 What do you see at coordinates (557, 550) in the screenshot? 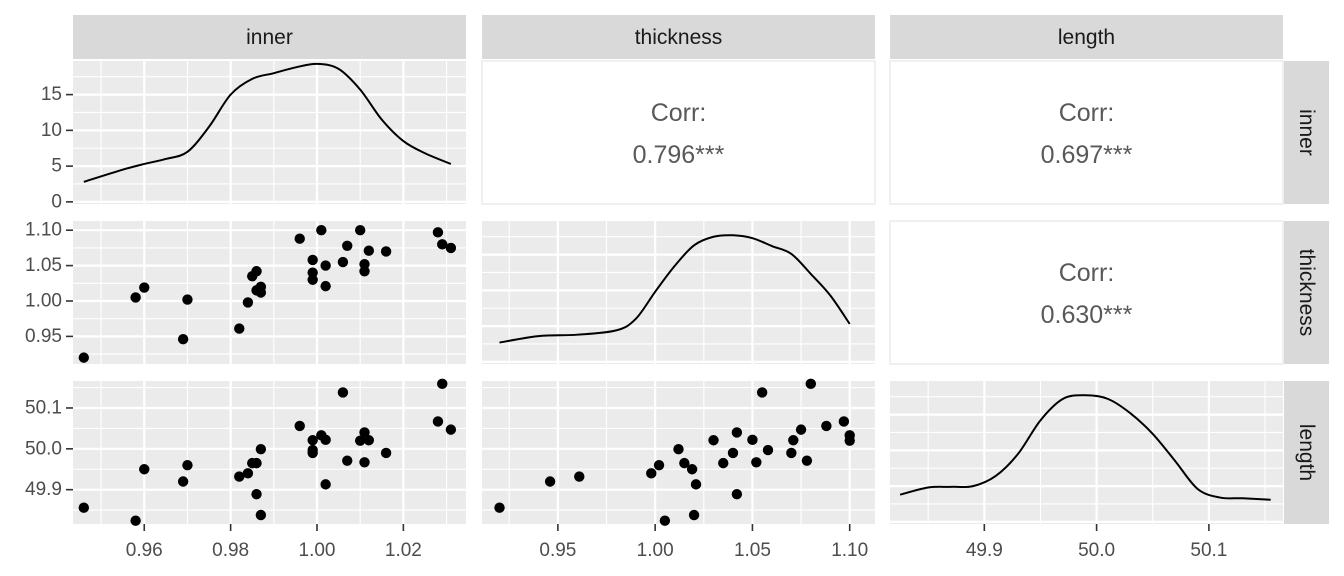
I see `x-tick-label: 0.95` at bounding box center [557, 550].